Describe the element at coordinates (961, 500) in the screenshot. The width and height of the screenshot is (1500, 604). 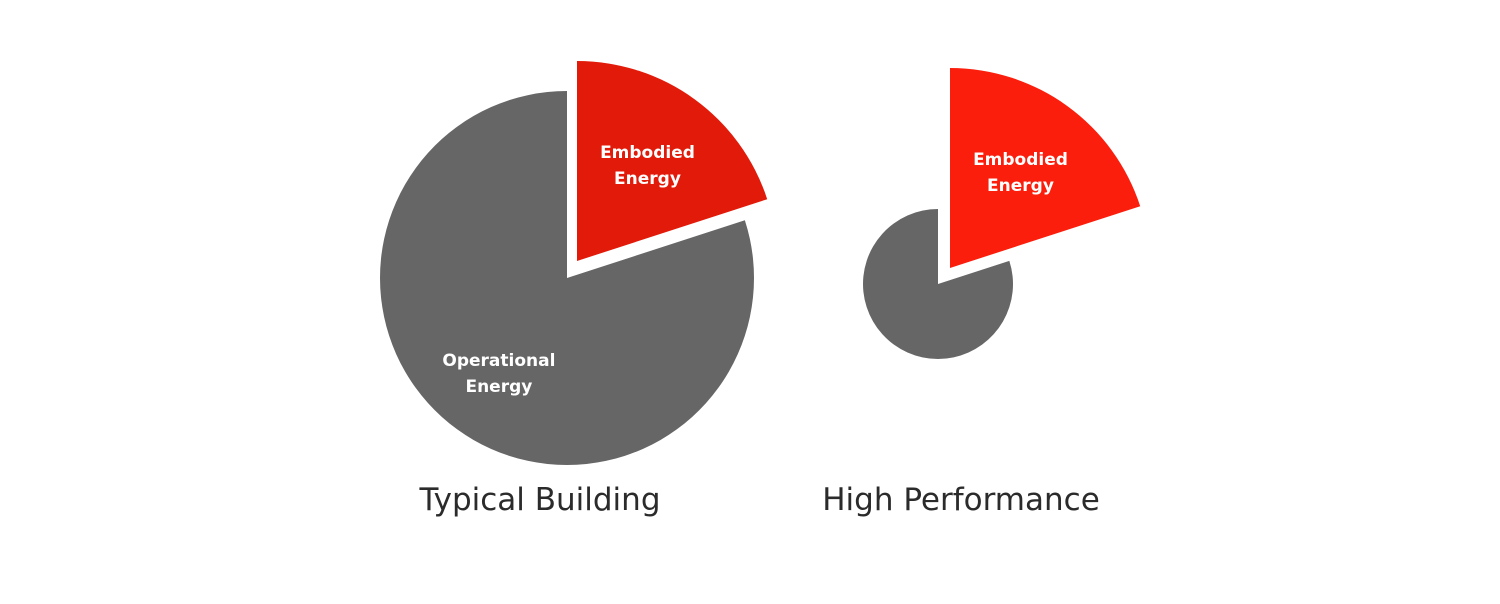
I see `chart-title: High Performance` at that location.